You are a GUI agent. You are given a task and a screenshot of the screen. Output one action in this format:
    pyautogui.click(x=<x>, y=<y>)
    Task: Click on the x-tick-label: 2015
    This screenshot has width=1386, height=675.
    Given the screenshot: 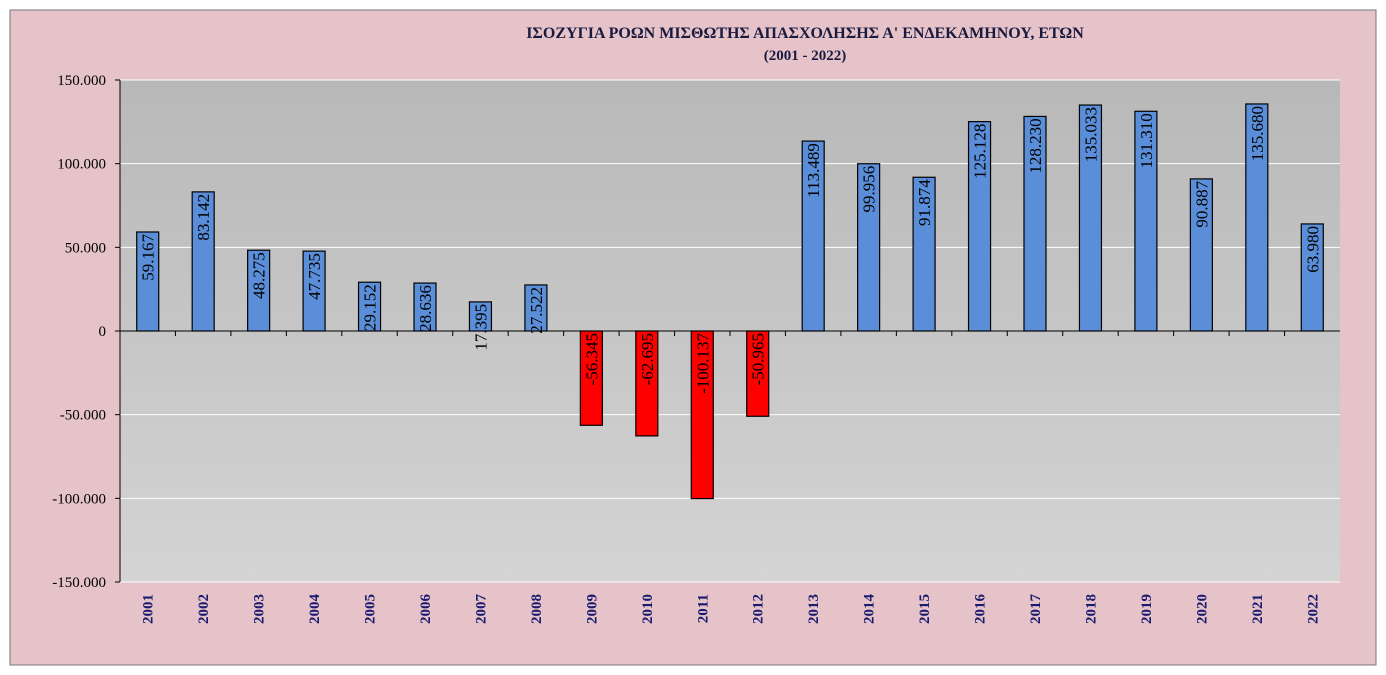 What is the action you would take?
    pyautogui.click(x=925, y=609)
    